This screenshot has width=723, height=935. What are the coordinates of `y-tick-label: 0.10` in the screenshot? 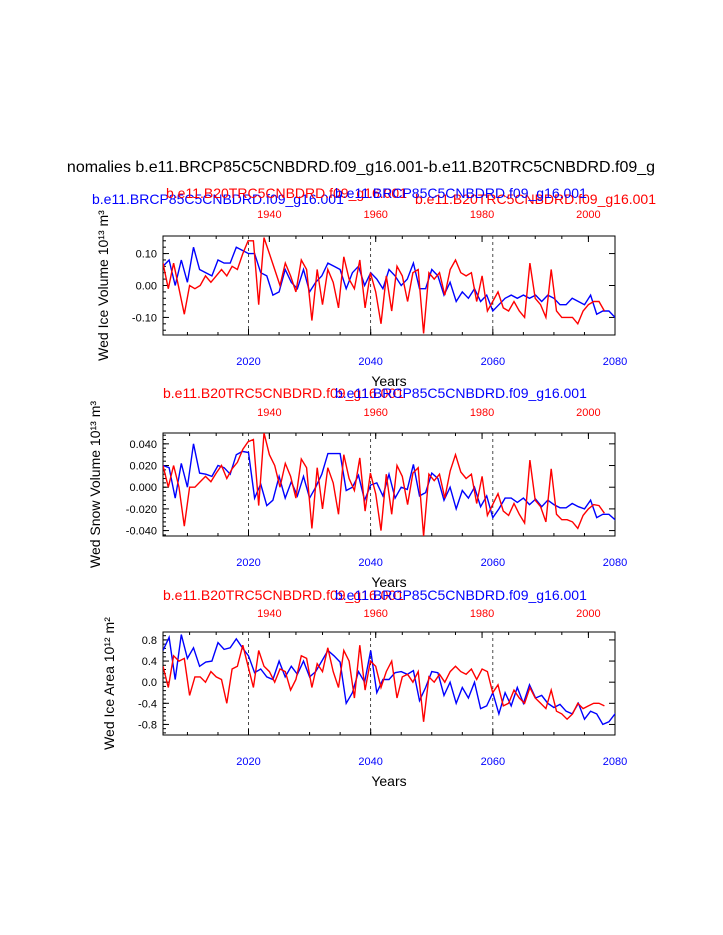 It's located at (146, 255).